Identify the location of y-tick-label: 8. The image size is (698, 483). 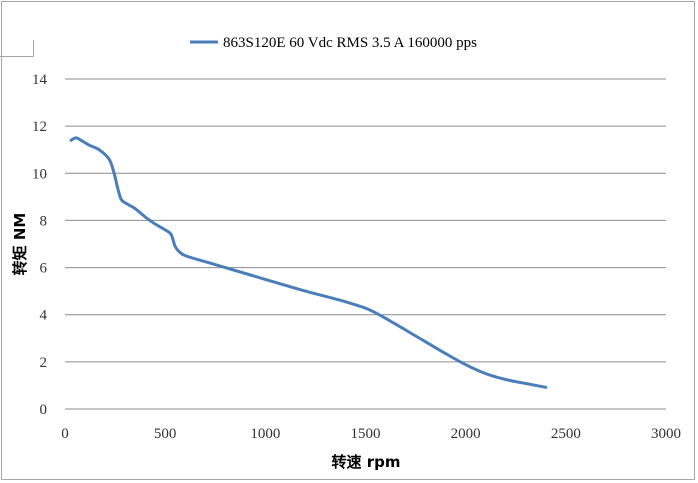
(44, 221).